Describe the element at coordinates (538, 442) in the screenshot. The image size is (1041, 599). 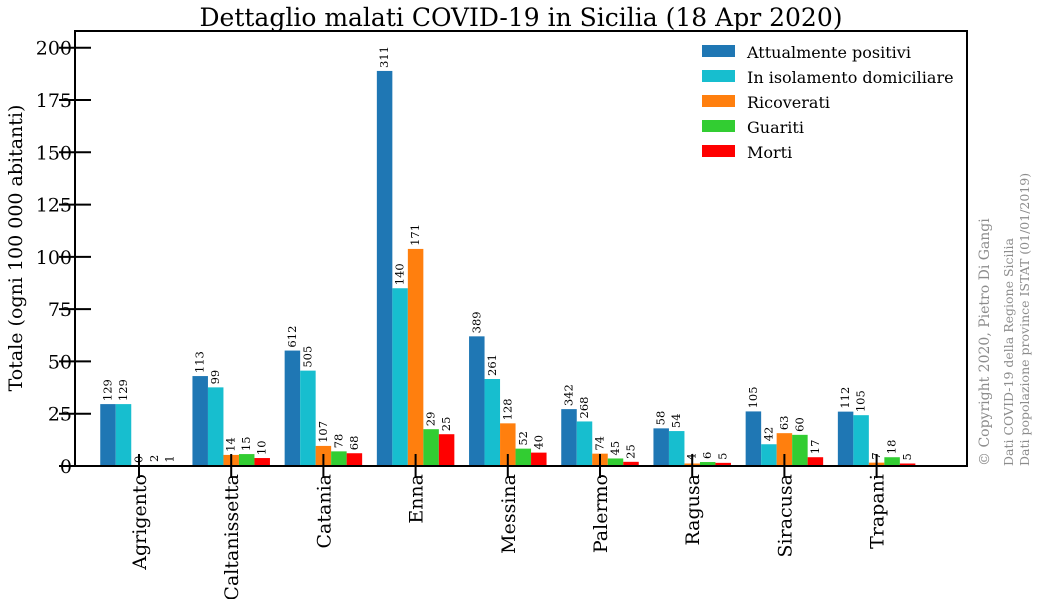
I see `bar-value-label: 40` at that location.